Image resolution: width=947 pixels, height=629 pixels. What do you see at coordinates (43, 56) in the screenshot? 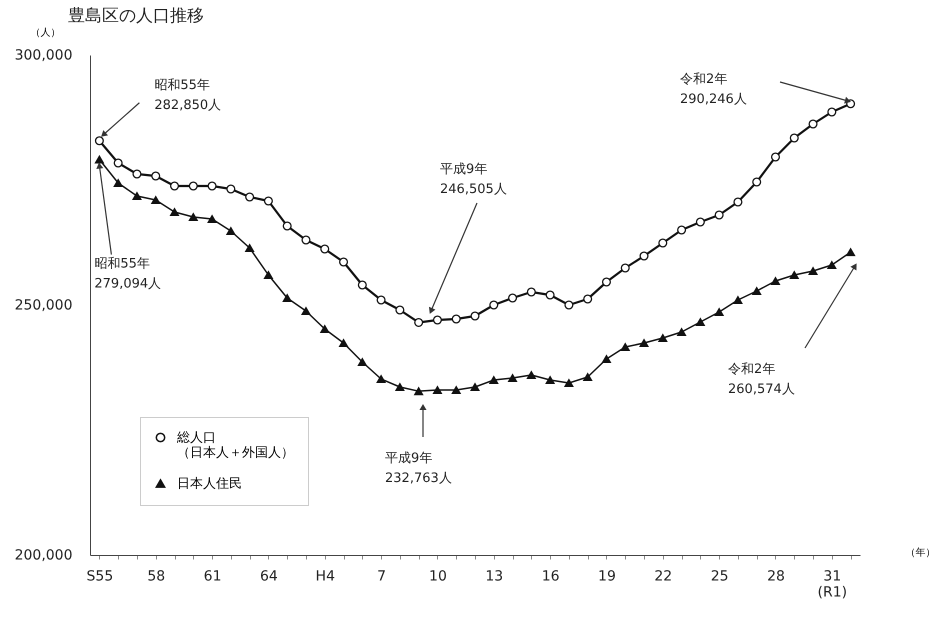
I see `y-tick-label: 300,000` at bounding box center [43, 56].